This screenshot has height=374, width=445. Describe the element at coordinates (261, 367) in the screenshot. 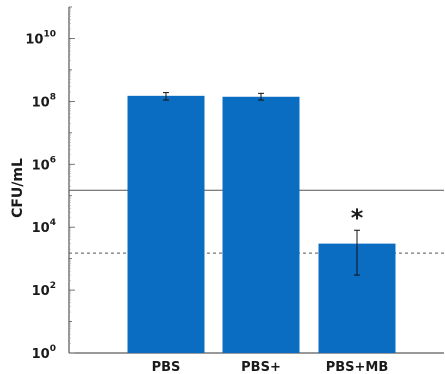

I see `x-tick-label: PBS+` at that location.